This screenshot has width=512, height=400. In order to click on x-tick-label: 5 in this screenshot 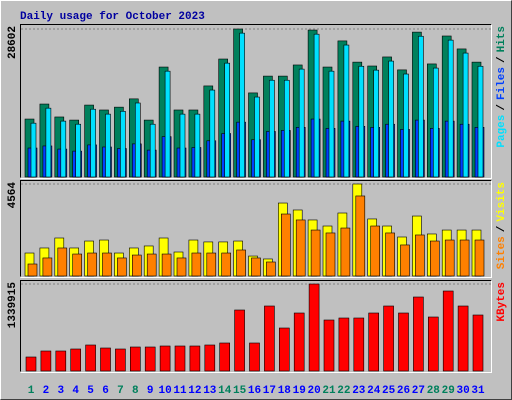, I will do `click(90, 391)`.